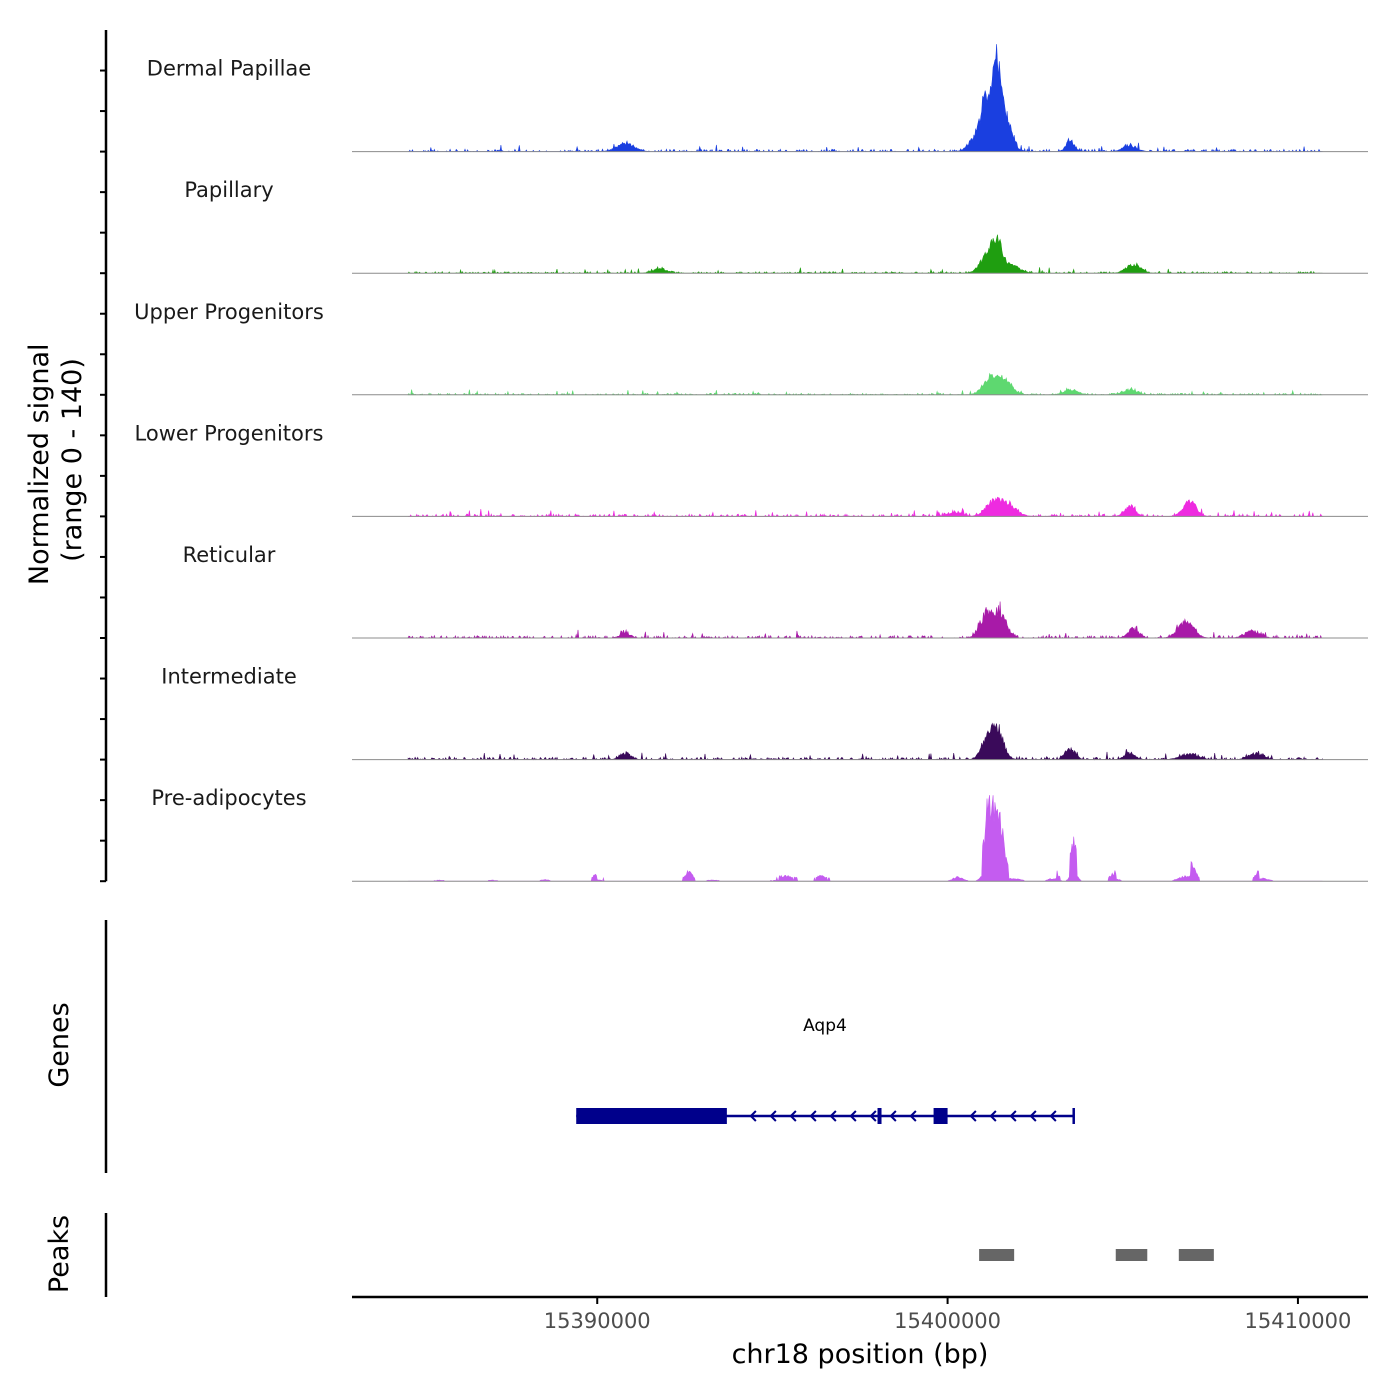 The width and height of the screenshot is (1400, 1400). I want to click on peaks-track-title: Peaks, so click(59, 1254).